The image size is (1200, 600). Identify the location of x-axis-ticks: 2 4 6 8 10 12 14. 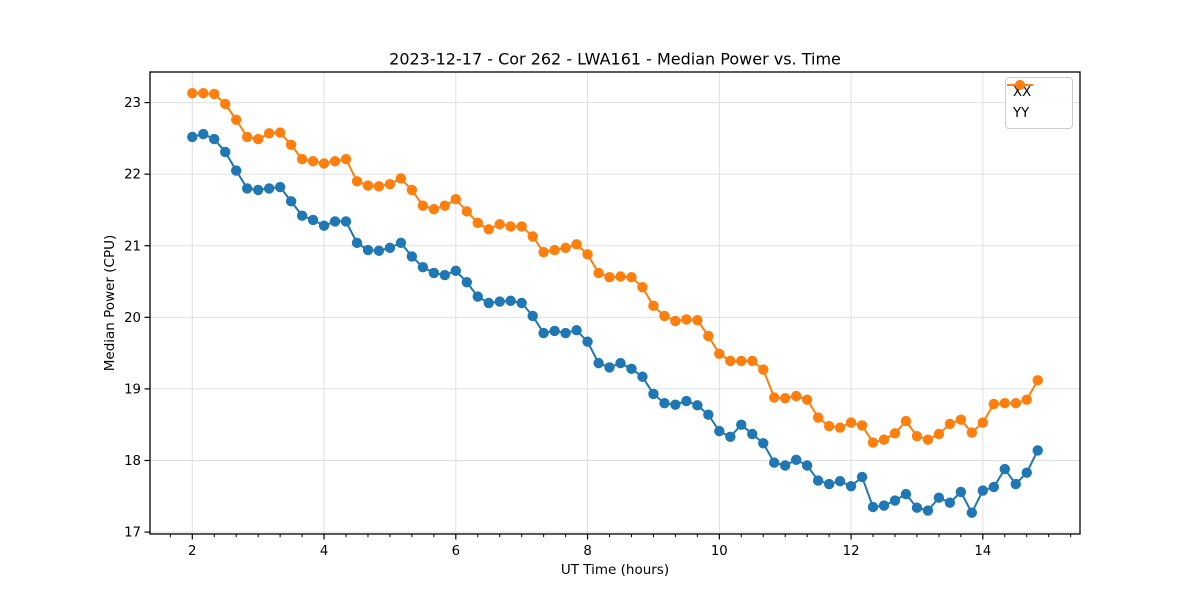
(589, 546).